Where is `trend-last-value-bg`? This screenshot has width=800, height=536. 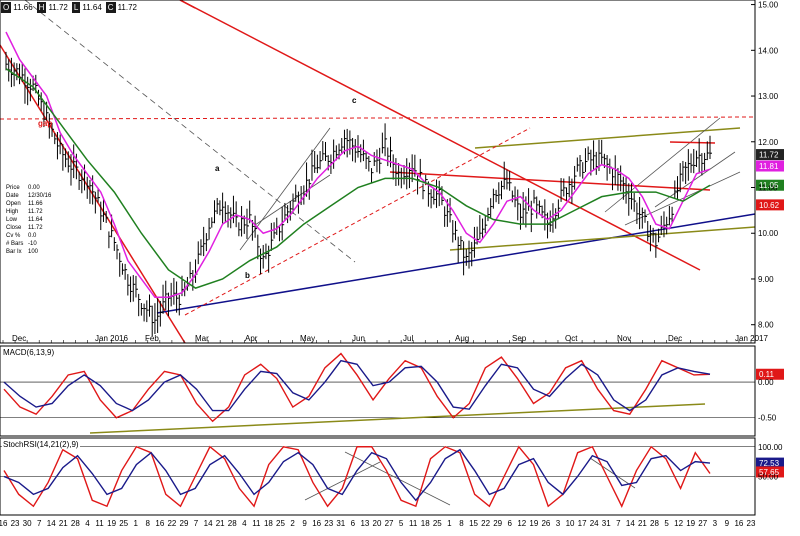
trend-last-value-bg is located at coordinates (770, 205).